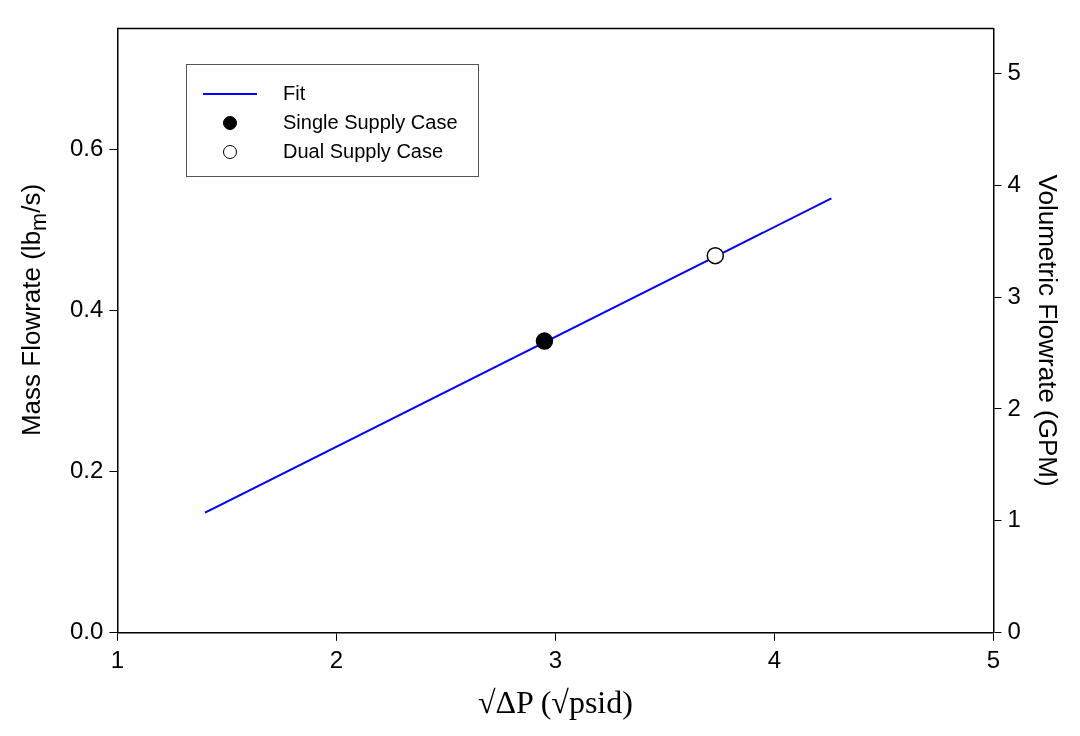 The width and height of the screenshot is (1080, 736). Describe the element at coordinates (1014, 407) in the screenshot. I see `y2-tick-label: 2` at that location.